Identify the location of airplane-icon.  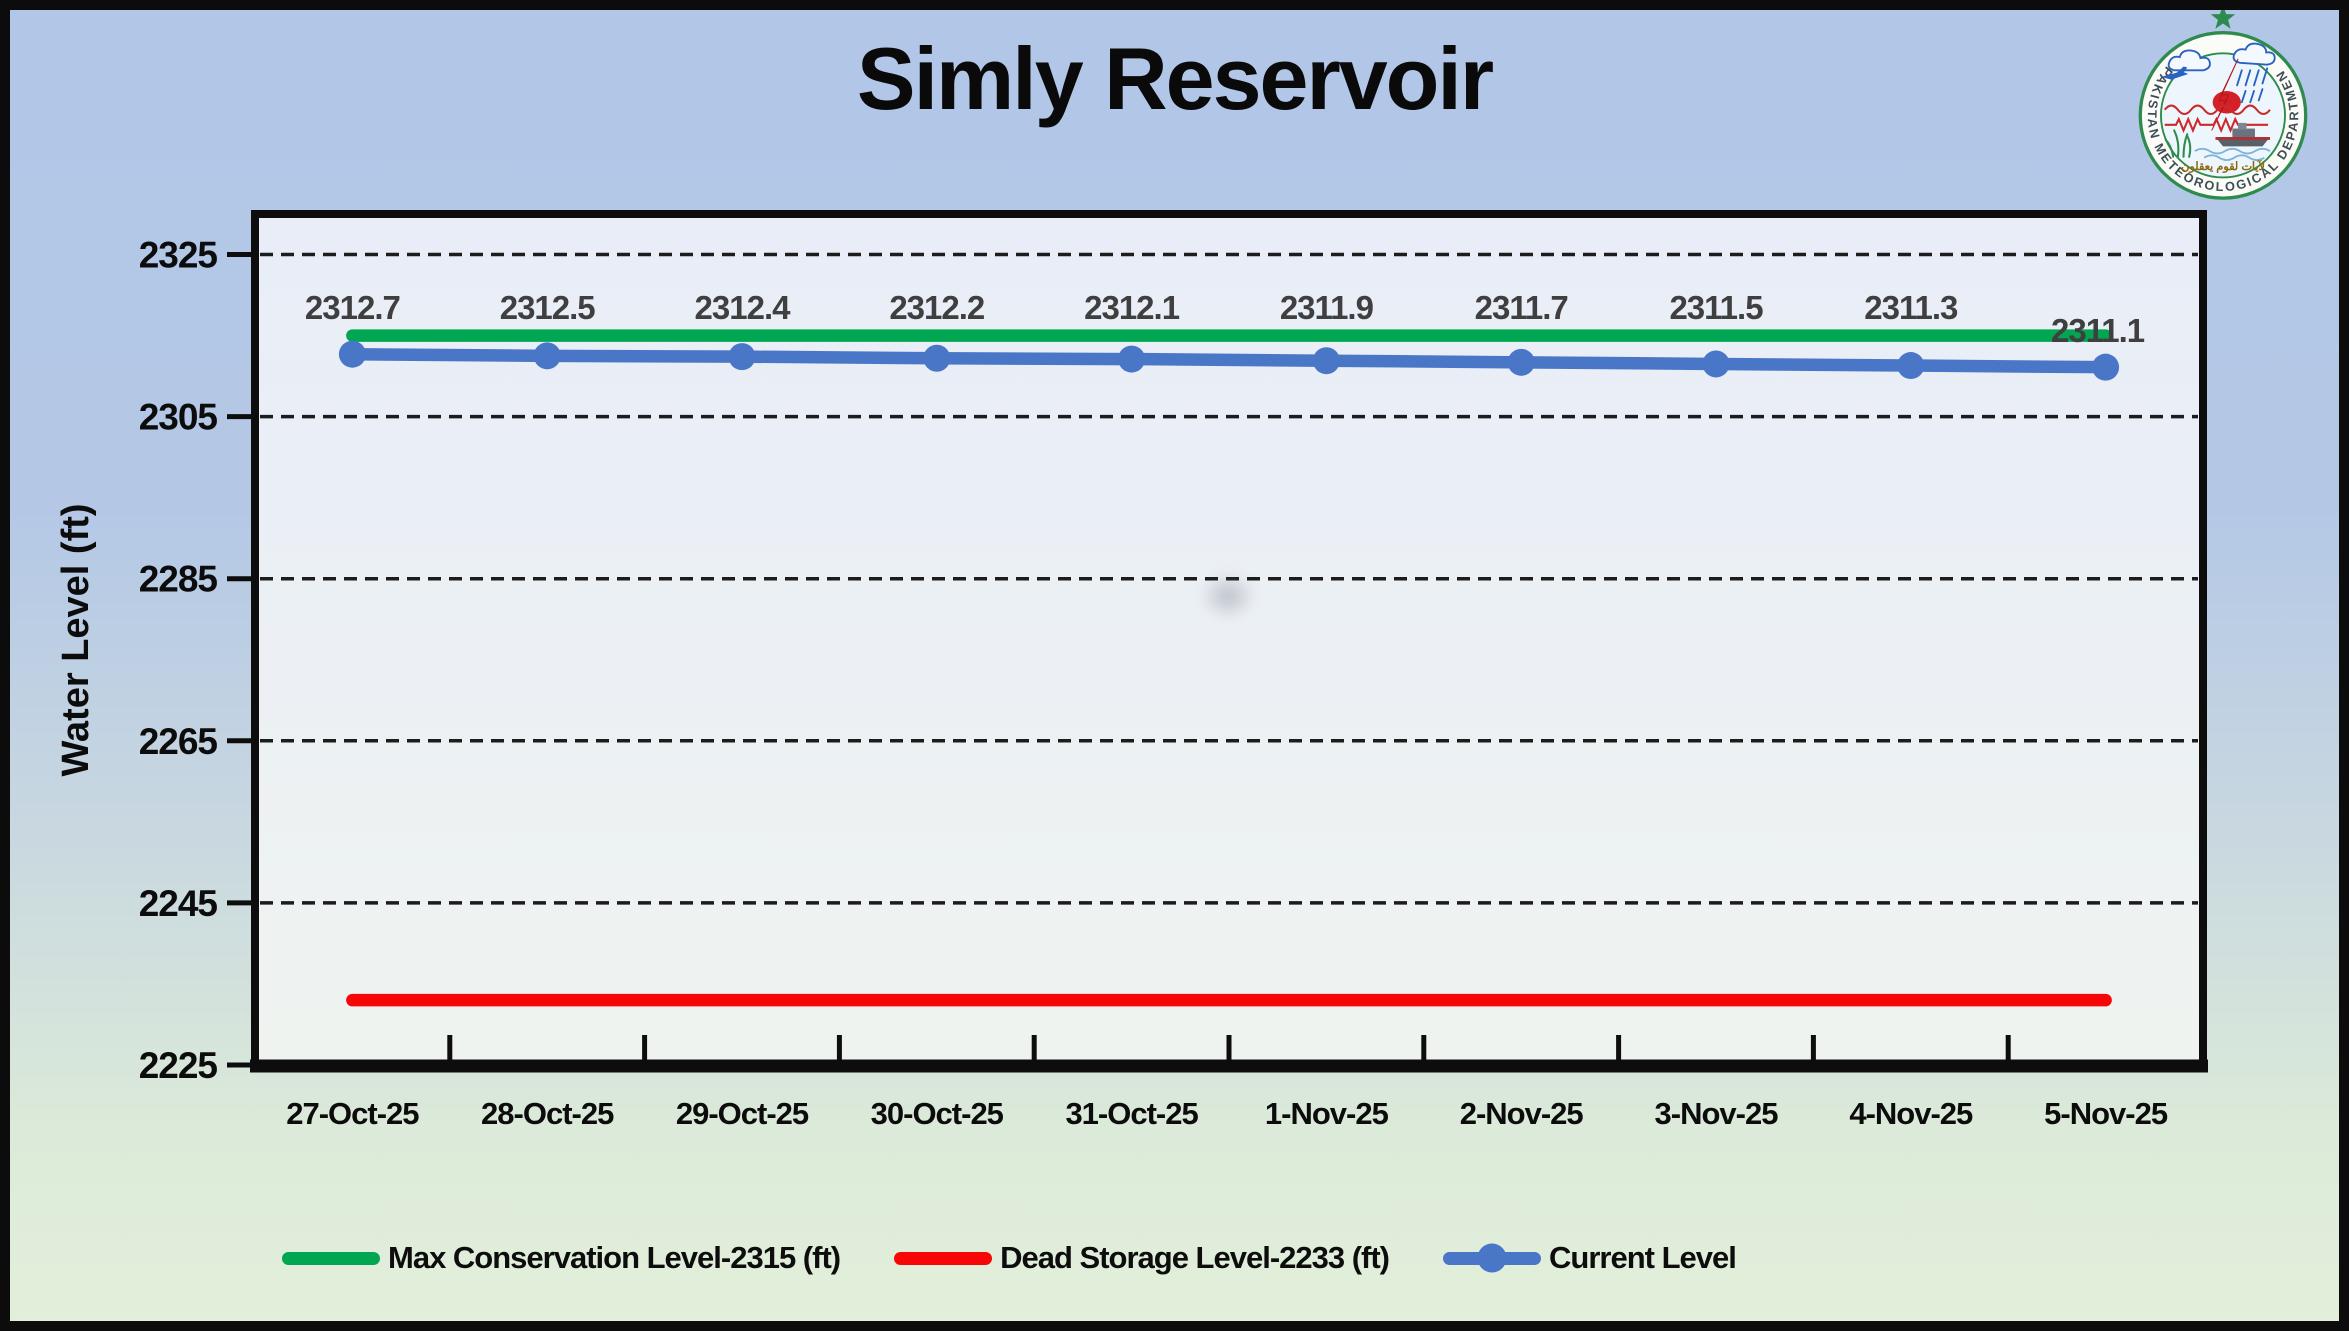
(2174, 73).